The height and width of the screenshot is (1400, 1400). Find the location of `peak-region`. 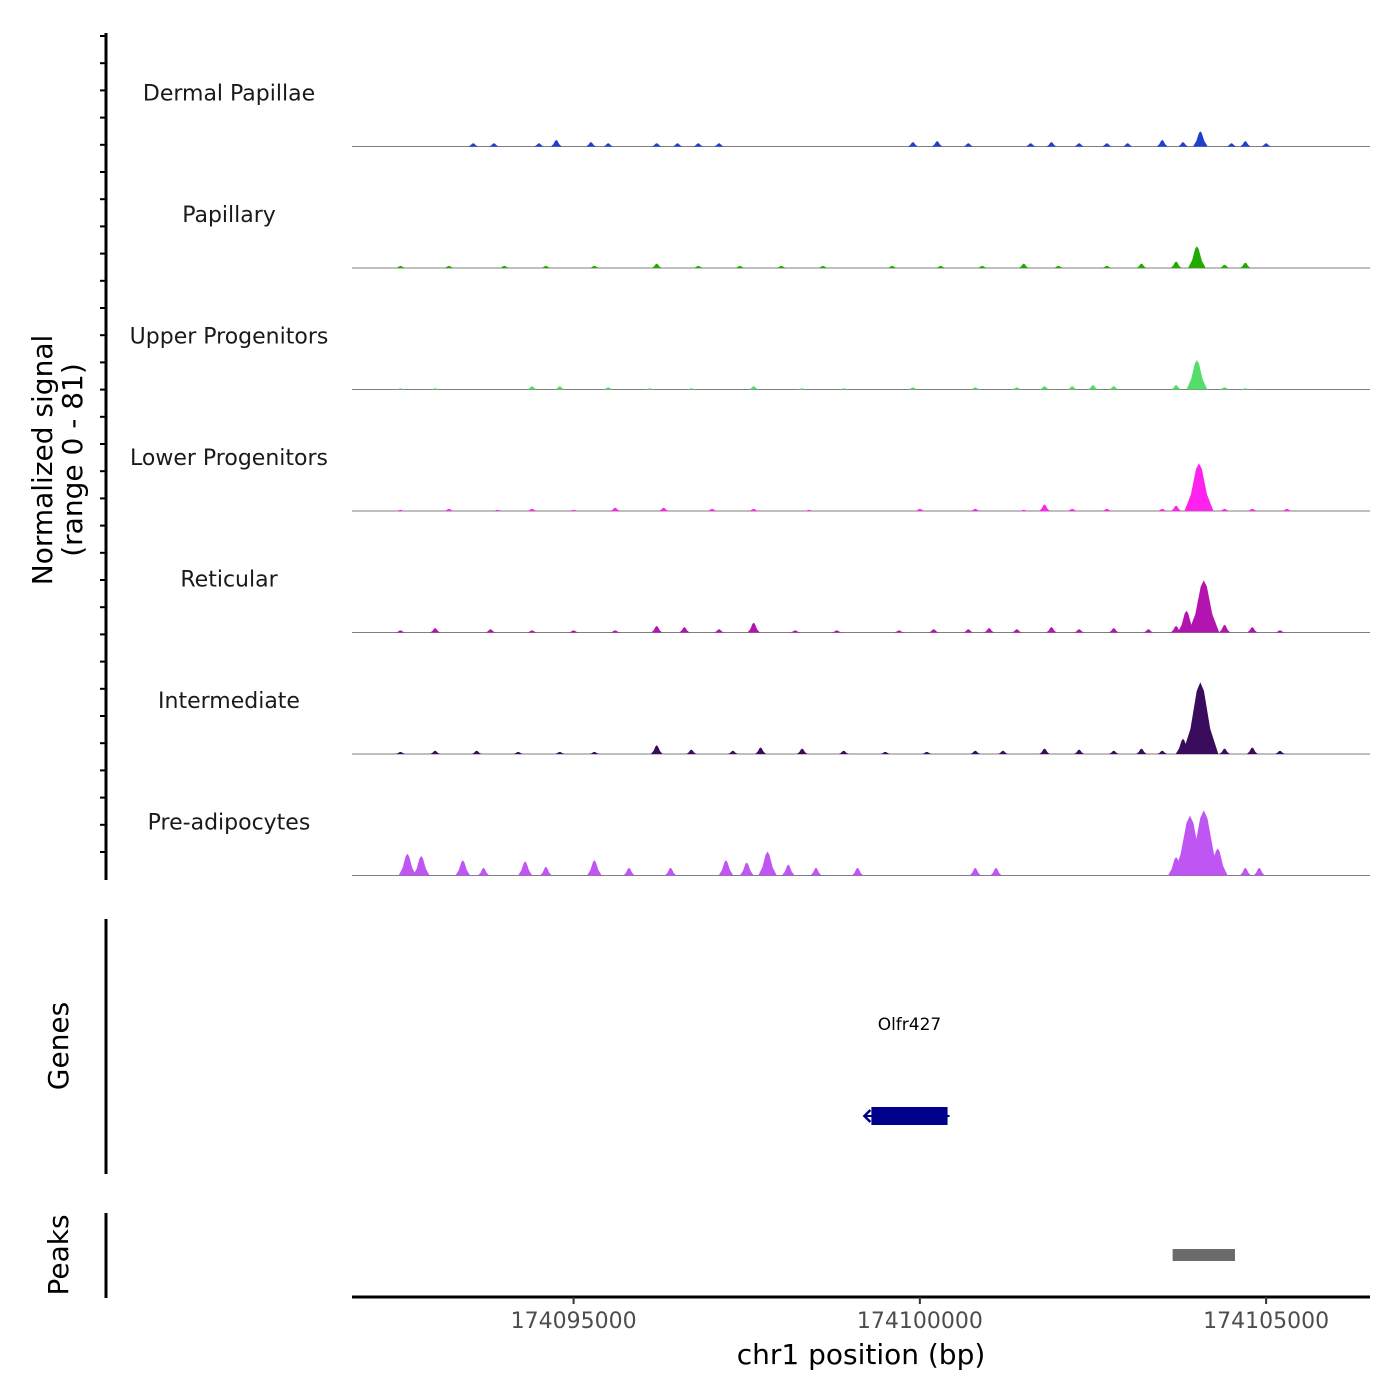

peak-region is located at coordinates (1203, 1255).